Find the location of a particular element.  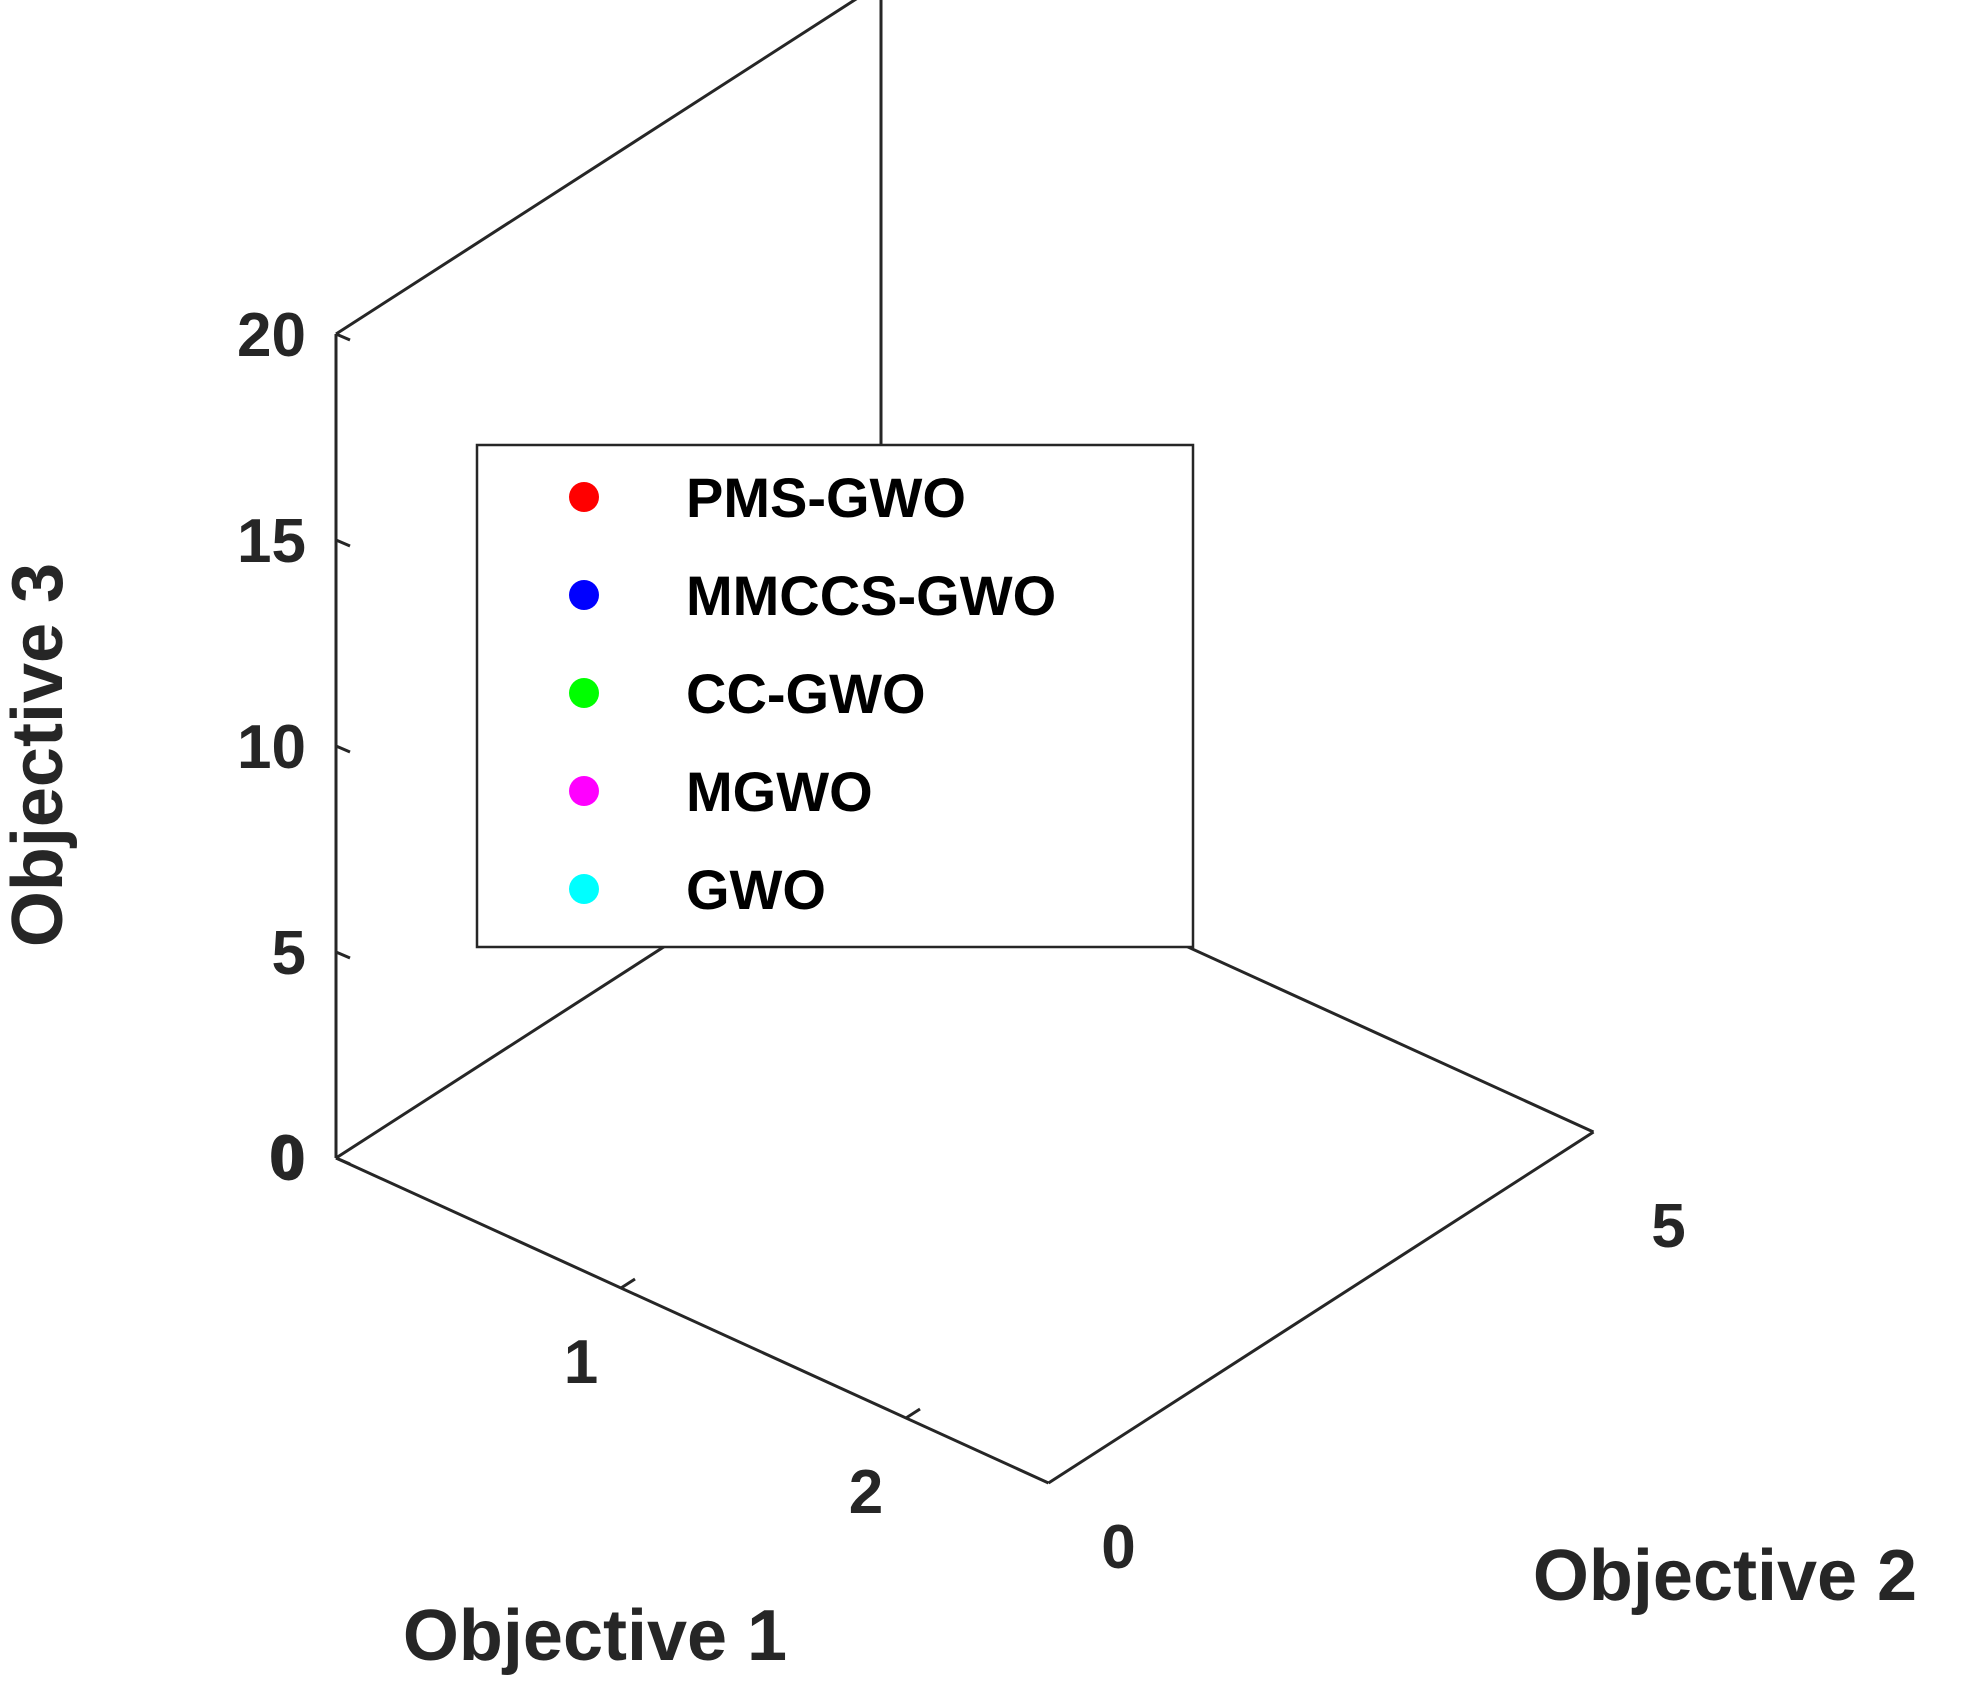

legend-label: PMS-GWO is located at coordinates (826, 497).